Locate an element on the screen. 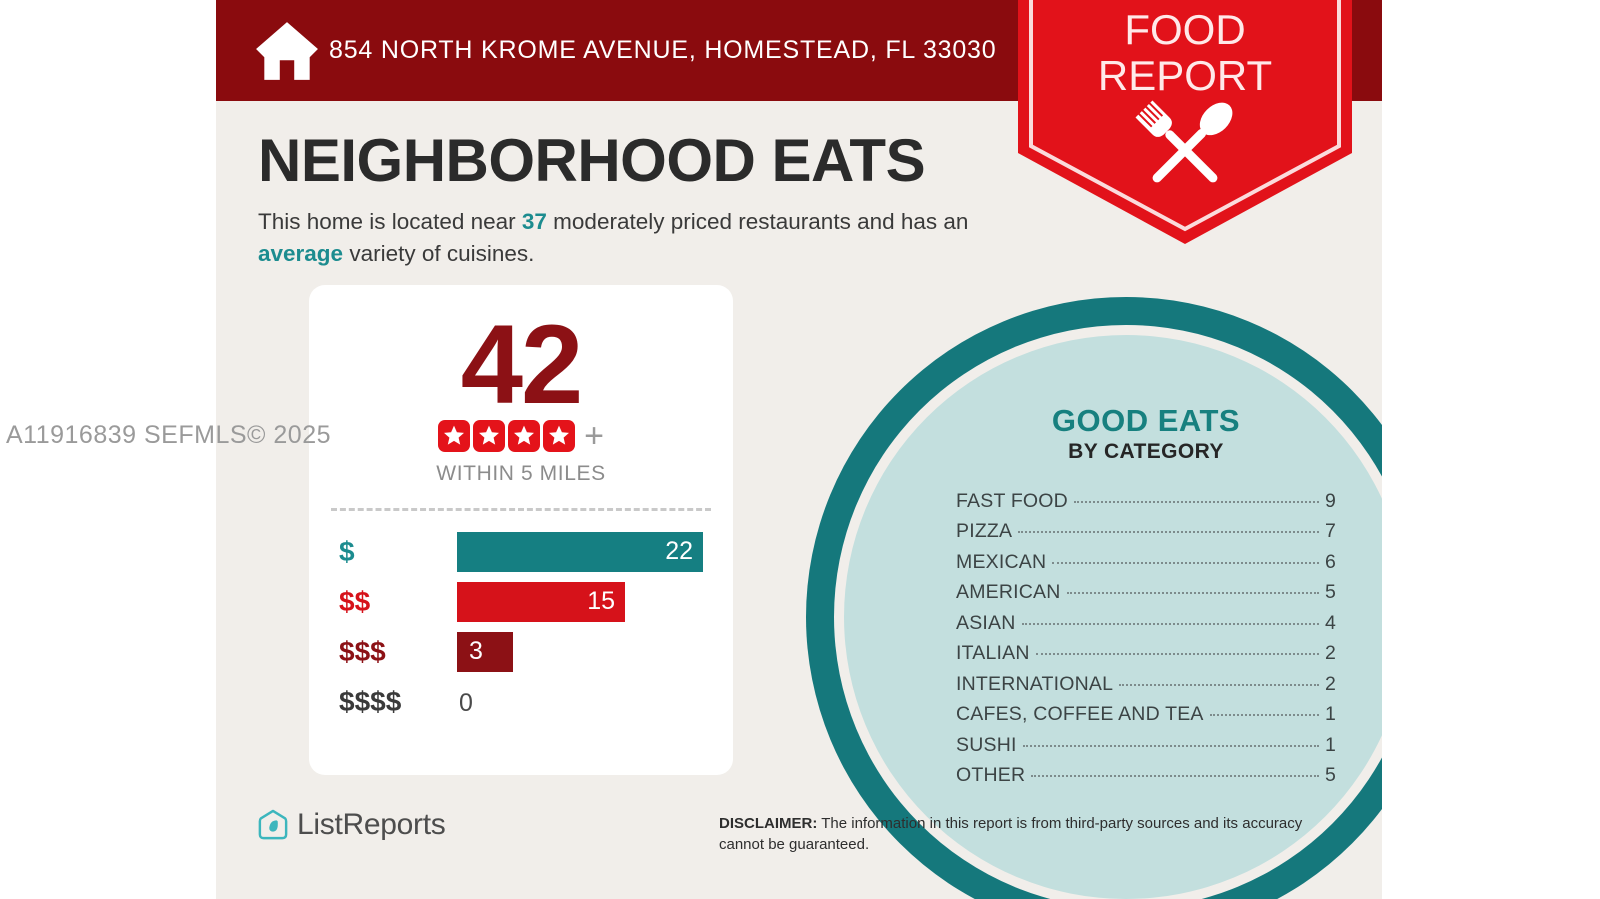  category-row: ASIAN 4 is located at coordinates (1146, 627).